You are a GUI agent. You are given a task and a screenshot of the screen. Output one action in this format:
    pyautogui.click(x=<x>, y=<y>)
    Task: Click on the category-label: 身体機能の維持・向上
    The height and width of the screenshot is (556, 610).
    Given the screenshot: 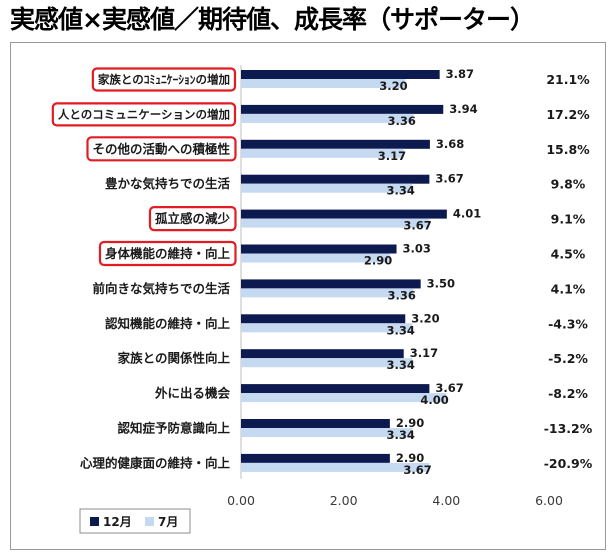 What is the action you would take?
    pyautogui.click(x=168, y=253)
    